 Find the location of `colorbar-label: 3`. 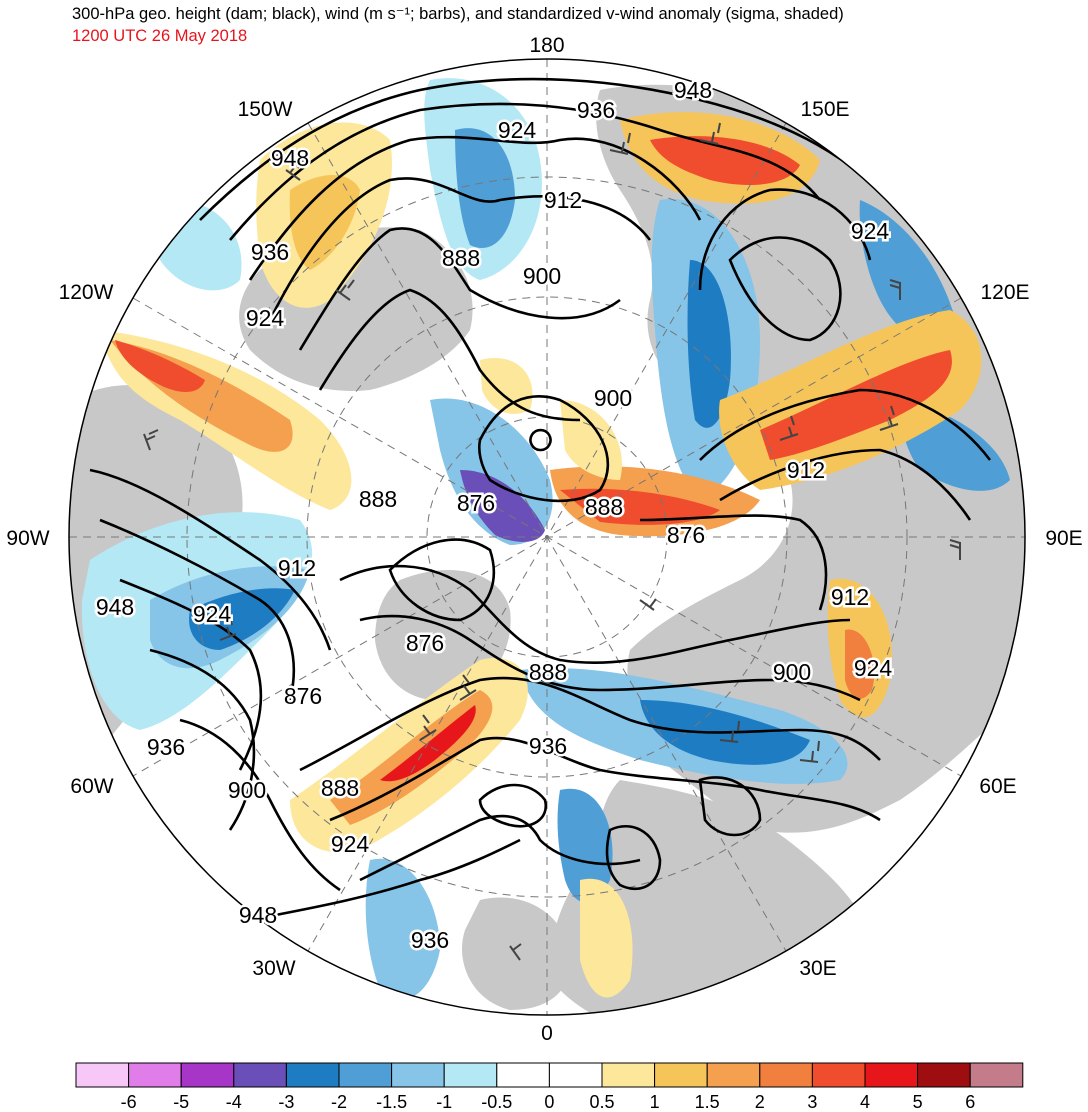

colorbar-label: 3 is located at coordinates (812, 1102).